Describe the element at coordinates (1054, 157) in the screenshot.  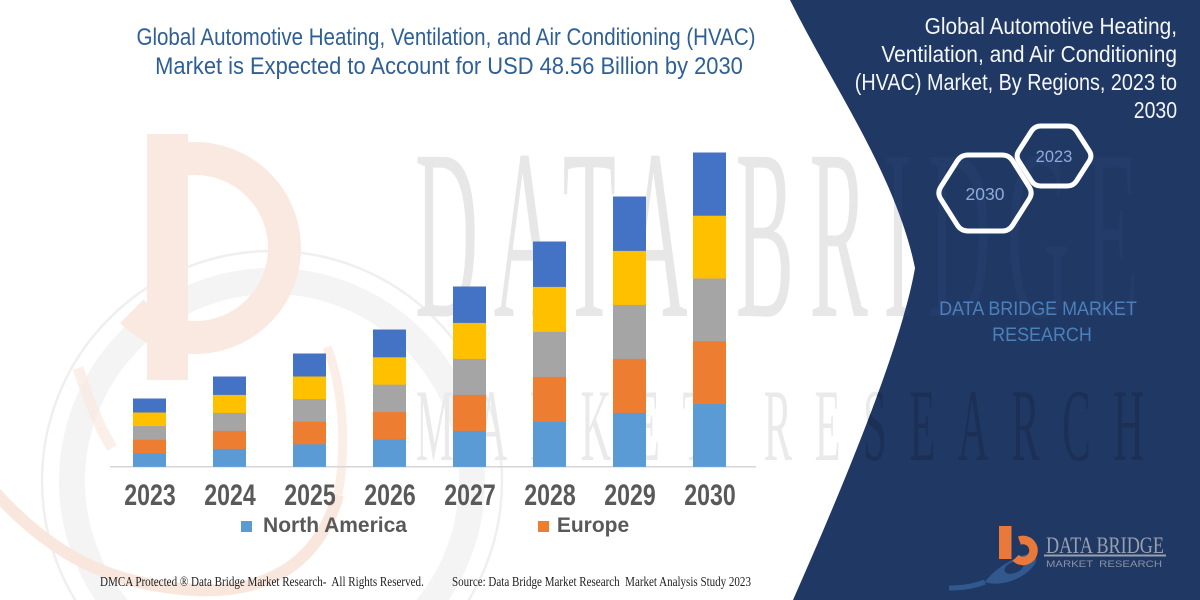
I see `svg-text: 2023` at that location.